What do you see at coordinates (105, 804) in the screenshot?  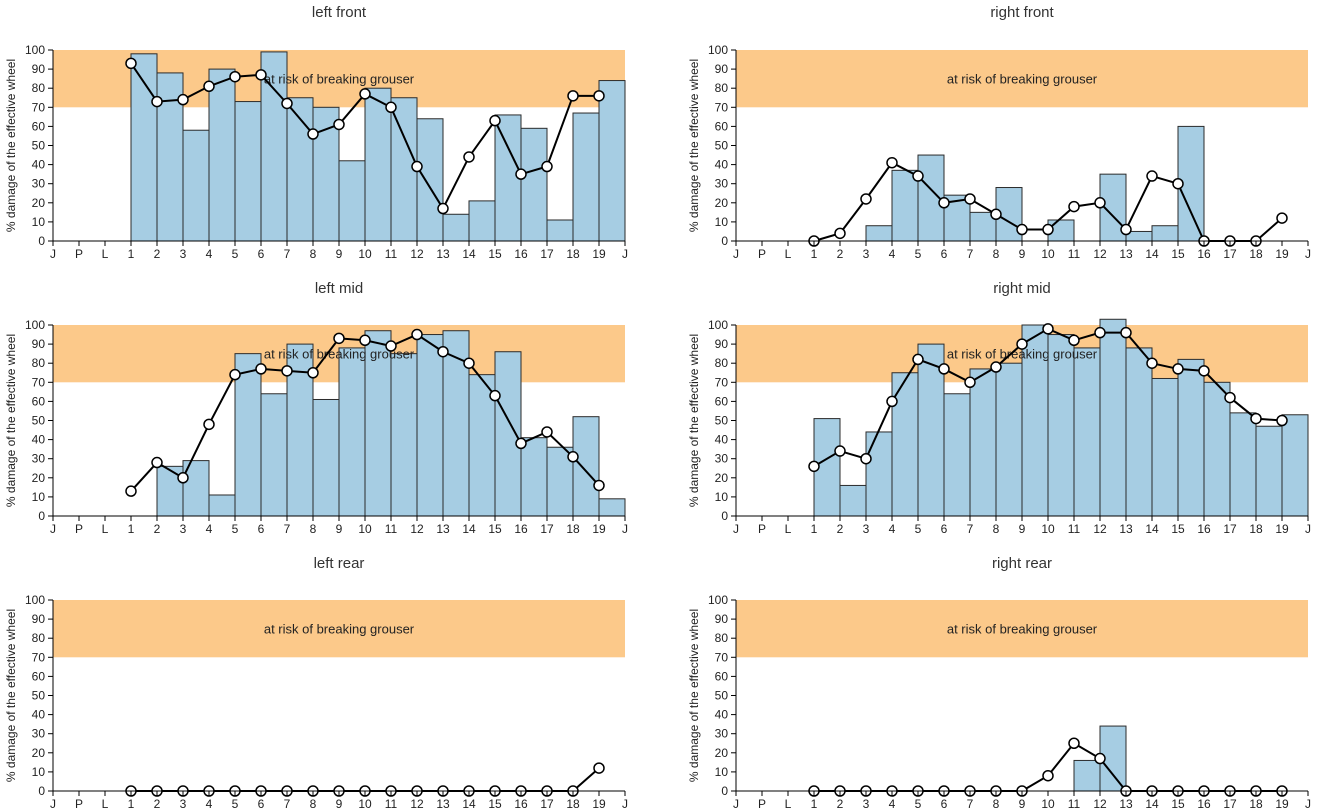 I see `x-tick-label: L` at bounding box center [105, 804].